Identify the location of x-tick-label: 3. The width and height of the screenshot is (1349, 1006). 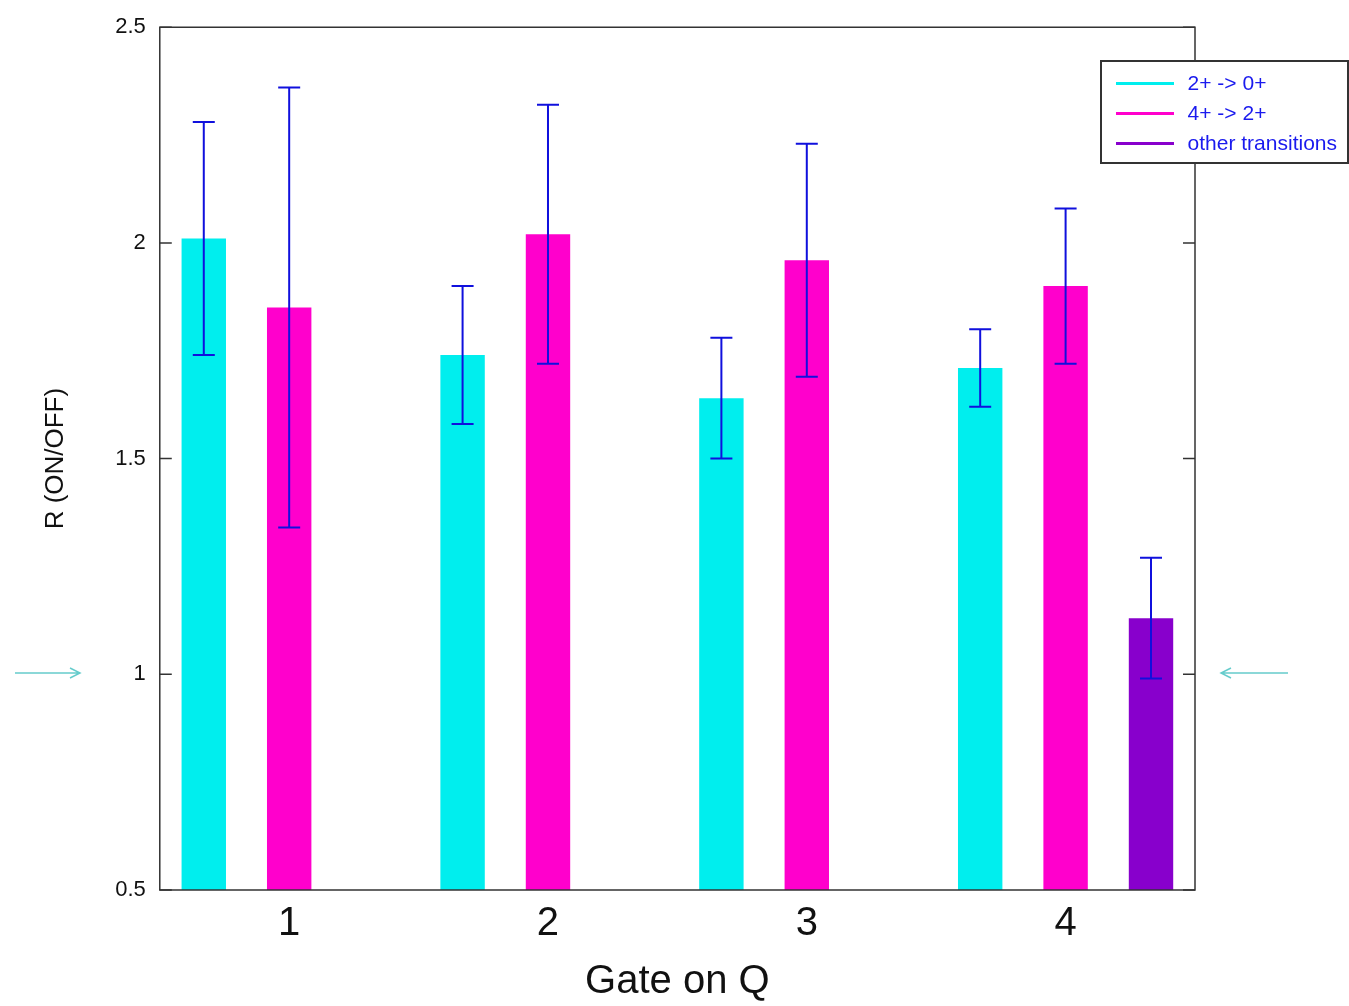
(806, 921).